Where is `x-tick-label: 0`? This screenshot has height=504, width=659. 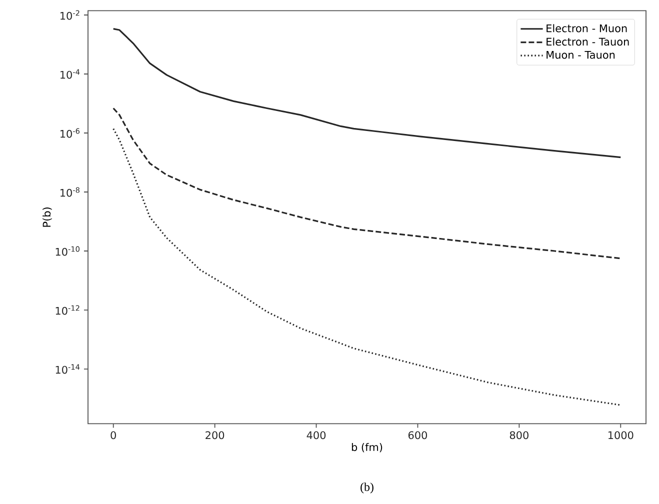
x-tick-label: 0 is located at coordinates (113, 435).